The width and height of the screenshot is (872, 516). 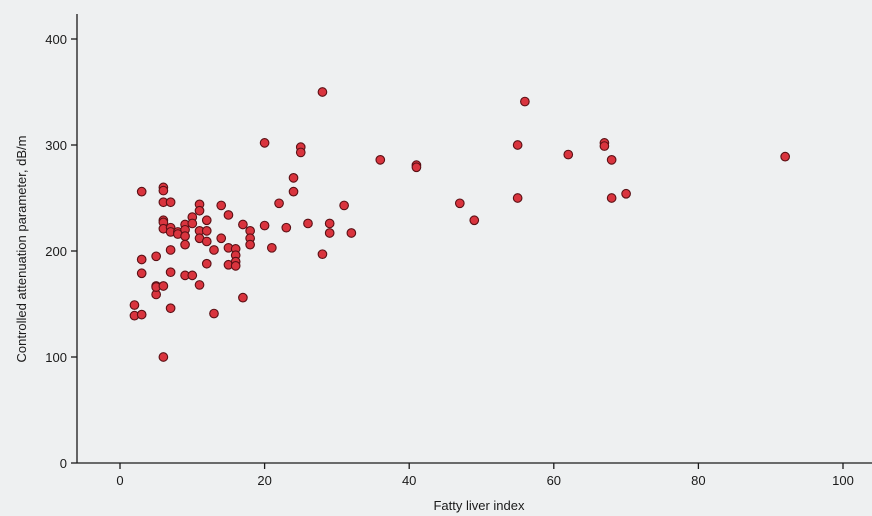 What do you see at coordinates (554, 480) in the screenshot?
I see `x-tick-label: 60` at bounding box center [554, 480].